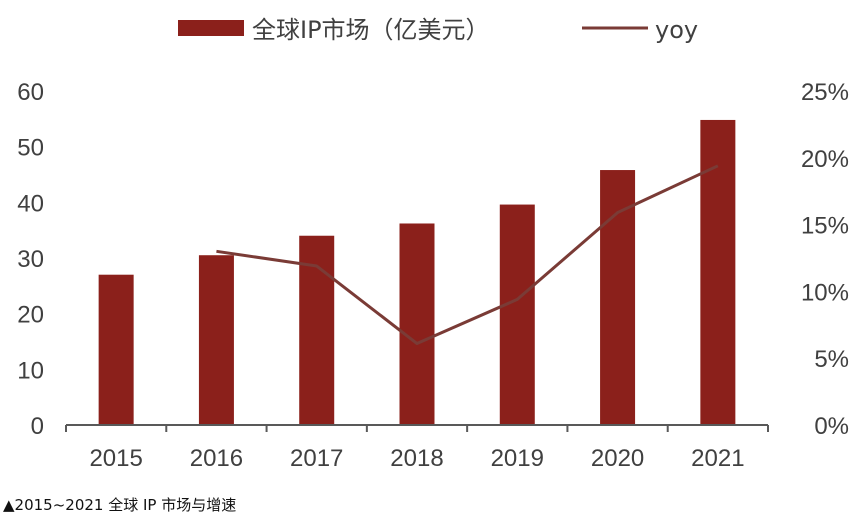 The image size is (855, 526). What do you see at coordinates (115, 458) in the screenshot?
I see `x-tick-label: 2015` at bounding box center [115, 458].